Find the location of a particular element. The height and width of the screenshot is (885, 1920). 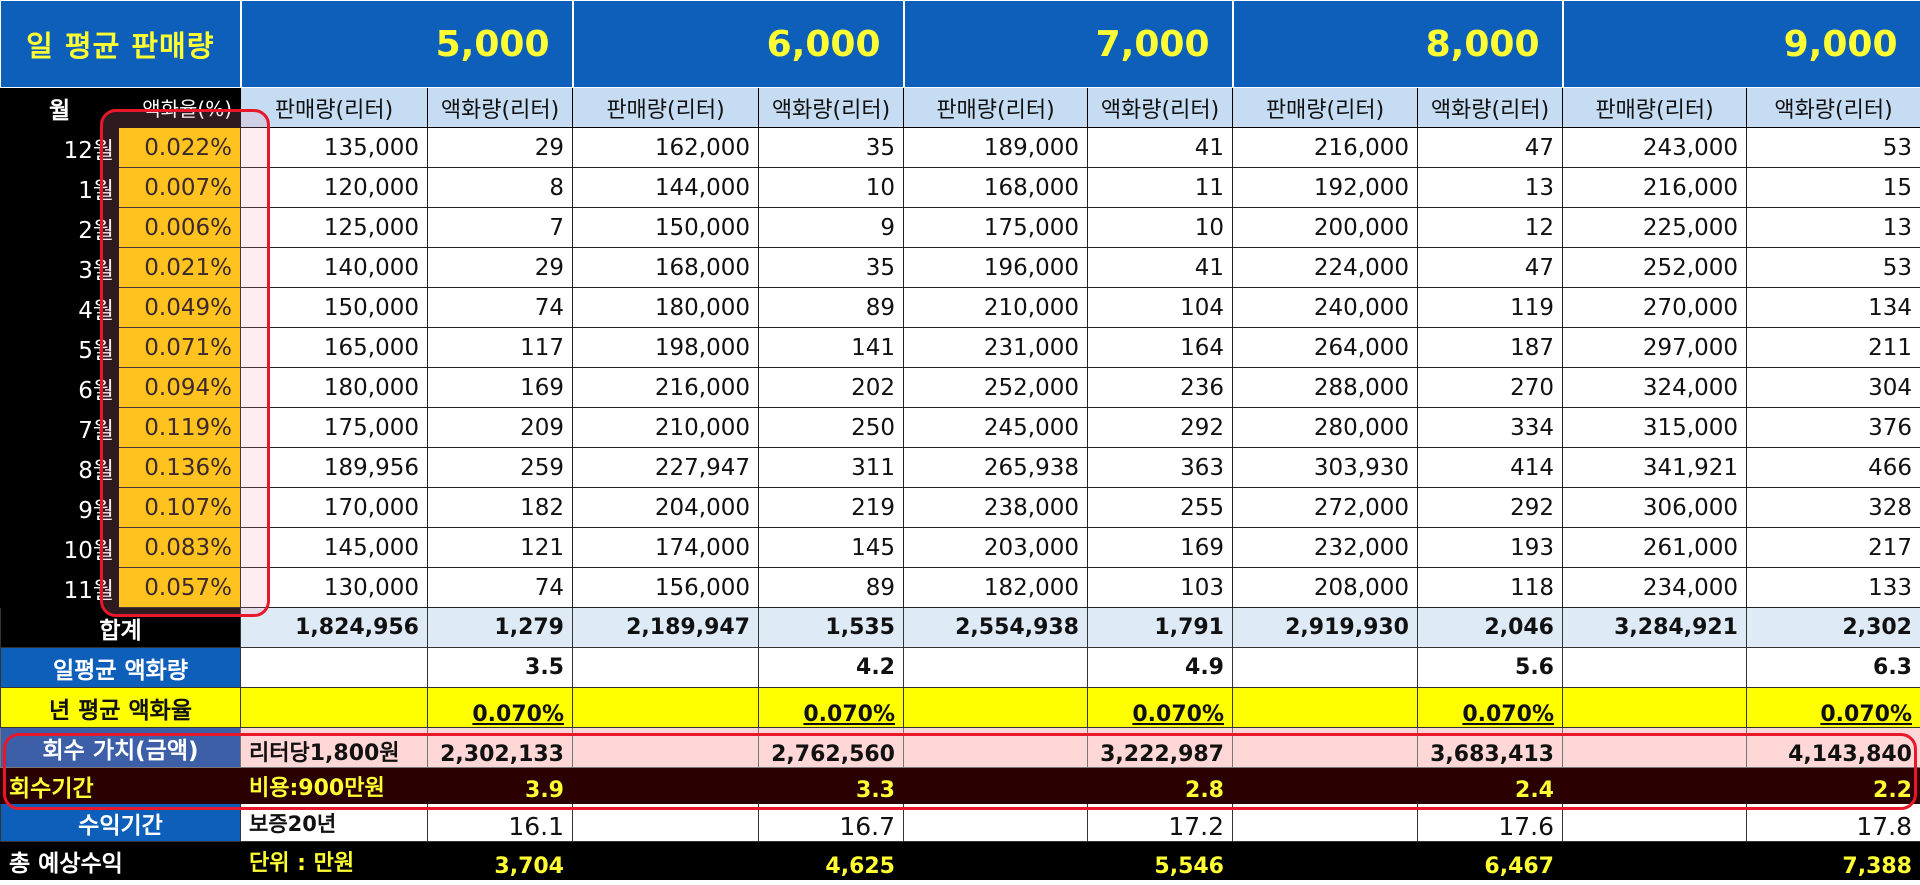

profit-period-note: 보증20년 is located at coordinates (334, 822).